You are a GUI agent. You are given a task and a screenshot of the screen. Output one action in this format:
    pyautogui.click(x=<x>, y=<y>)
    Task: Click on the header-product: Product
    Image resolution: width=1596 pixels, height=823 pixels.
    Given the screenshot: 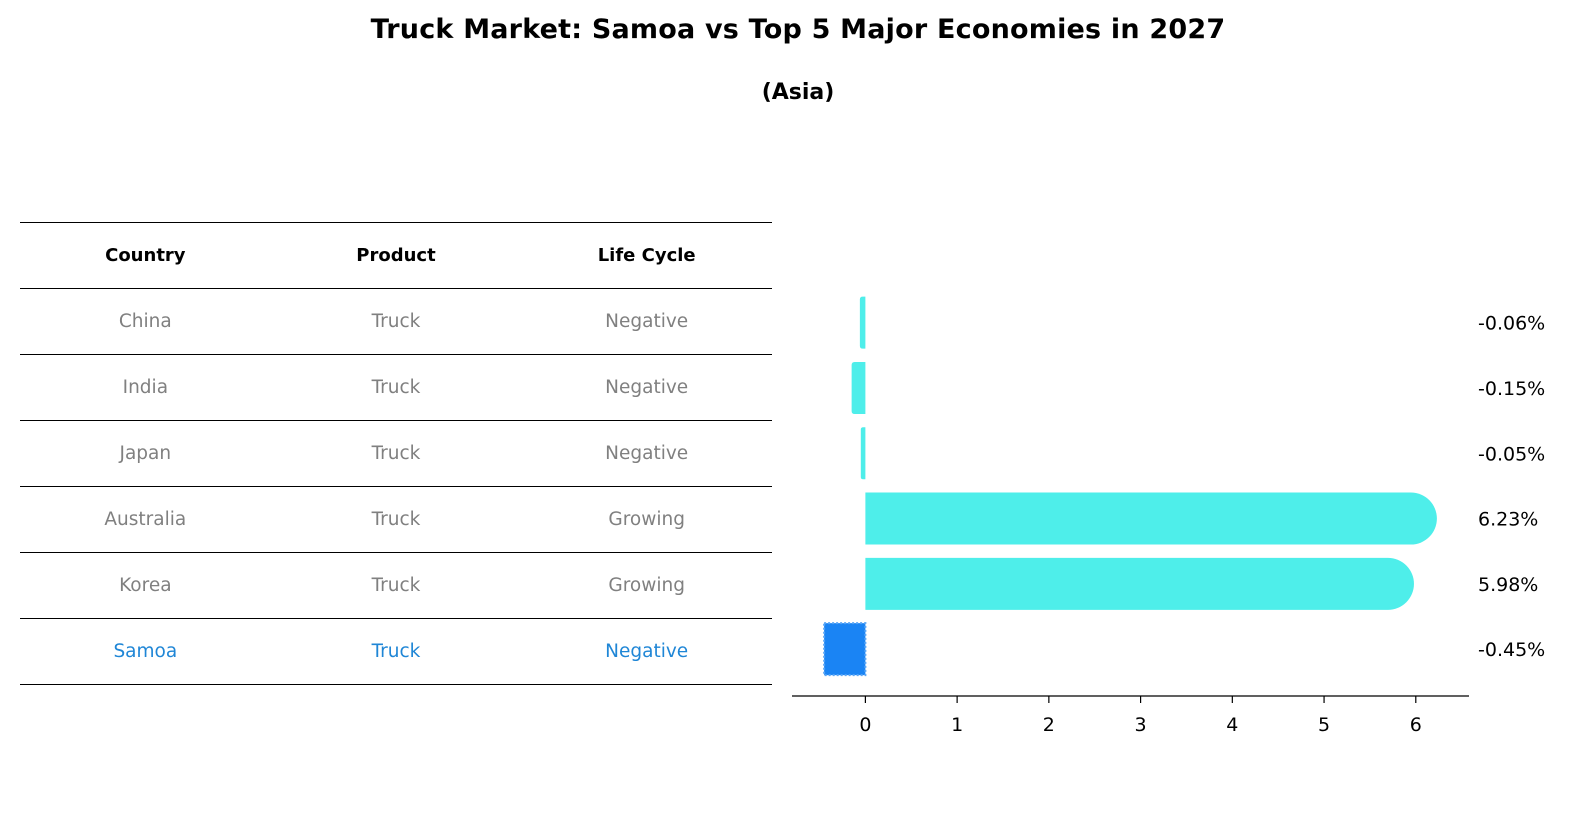 What is the action you would take?
    pyautogui.click(x=396, y=255)
    